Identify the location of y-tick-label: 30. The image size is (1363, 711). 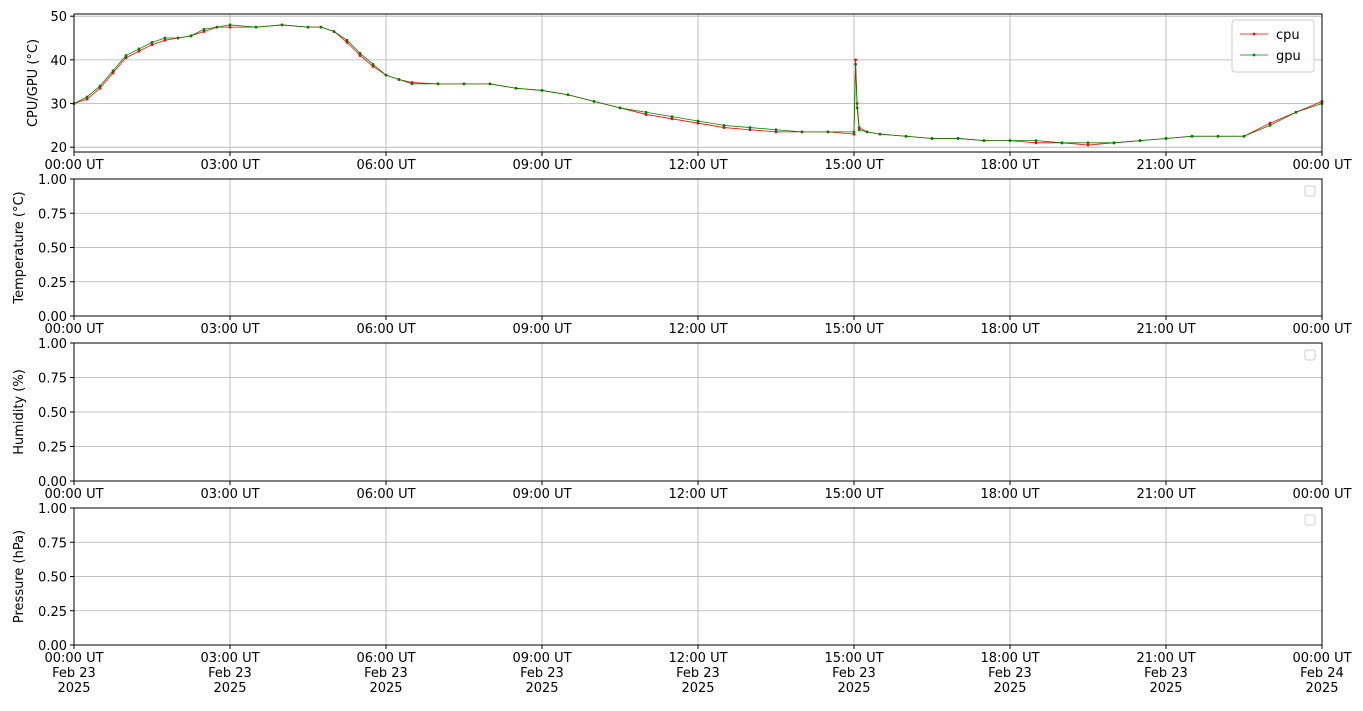
(58, 105).